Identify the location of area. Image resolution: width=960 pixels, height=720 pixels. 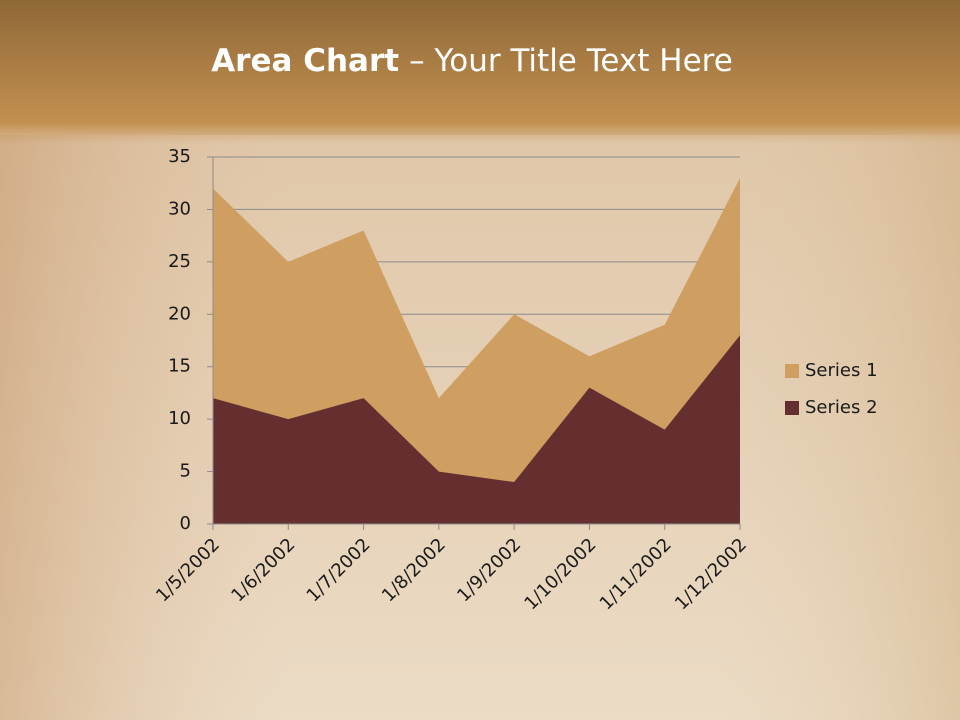
(476, 429).